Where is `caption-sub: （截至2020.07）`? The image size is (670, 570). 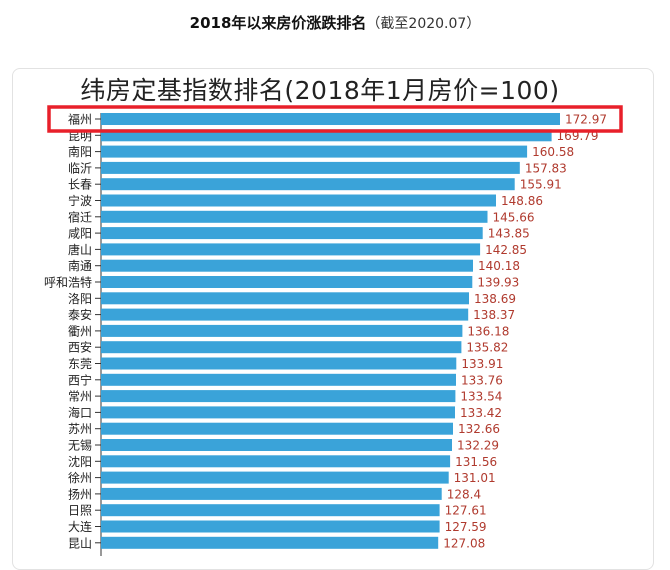
caption-sub: （截至2020.07） is located at coordinates (423, 24).